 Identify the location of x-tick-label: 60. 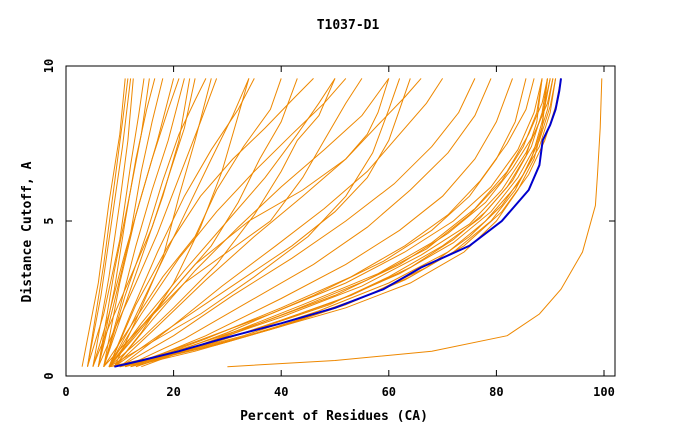
(389, 392).